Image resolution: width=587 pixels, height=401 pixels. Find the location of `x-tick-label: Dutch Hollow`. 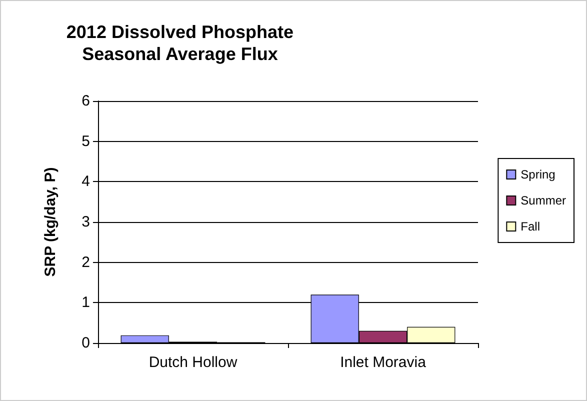

x-tick-label: Dutch Hollow is located at coordinates (193, 362).